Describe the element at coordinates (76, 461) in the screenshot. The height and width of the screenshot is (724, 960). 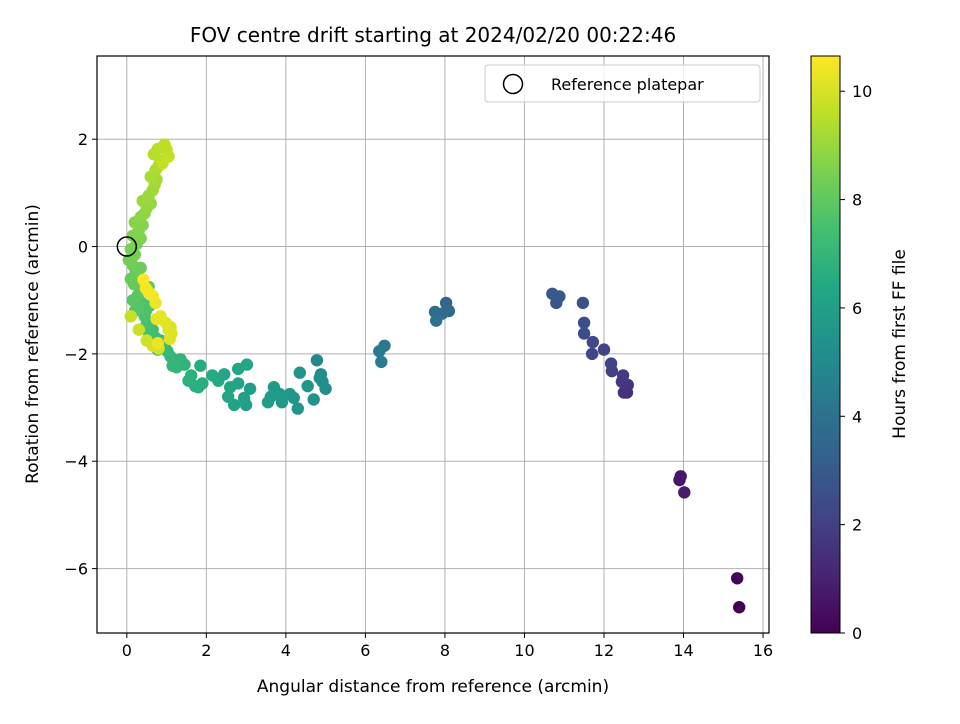
I see `y-tick-label: −4` at that location.